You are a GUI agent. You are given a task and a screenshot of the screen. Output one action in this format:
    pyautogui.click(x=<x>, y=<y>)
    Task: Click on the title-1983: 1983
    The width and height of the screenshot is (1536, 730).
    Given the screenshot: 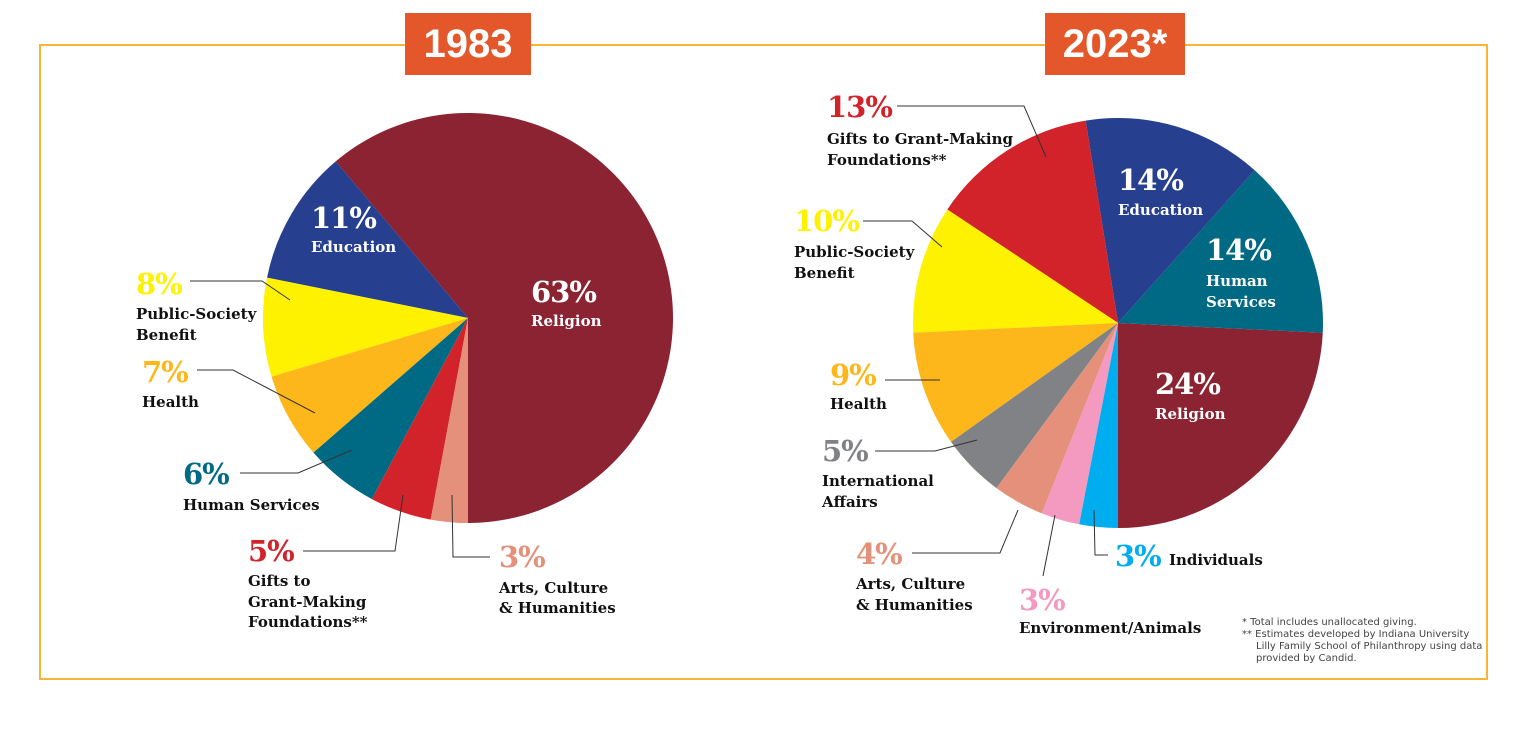 What is the action you would take?
    pyautogui.click(x=468, y=44)
    